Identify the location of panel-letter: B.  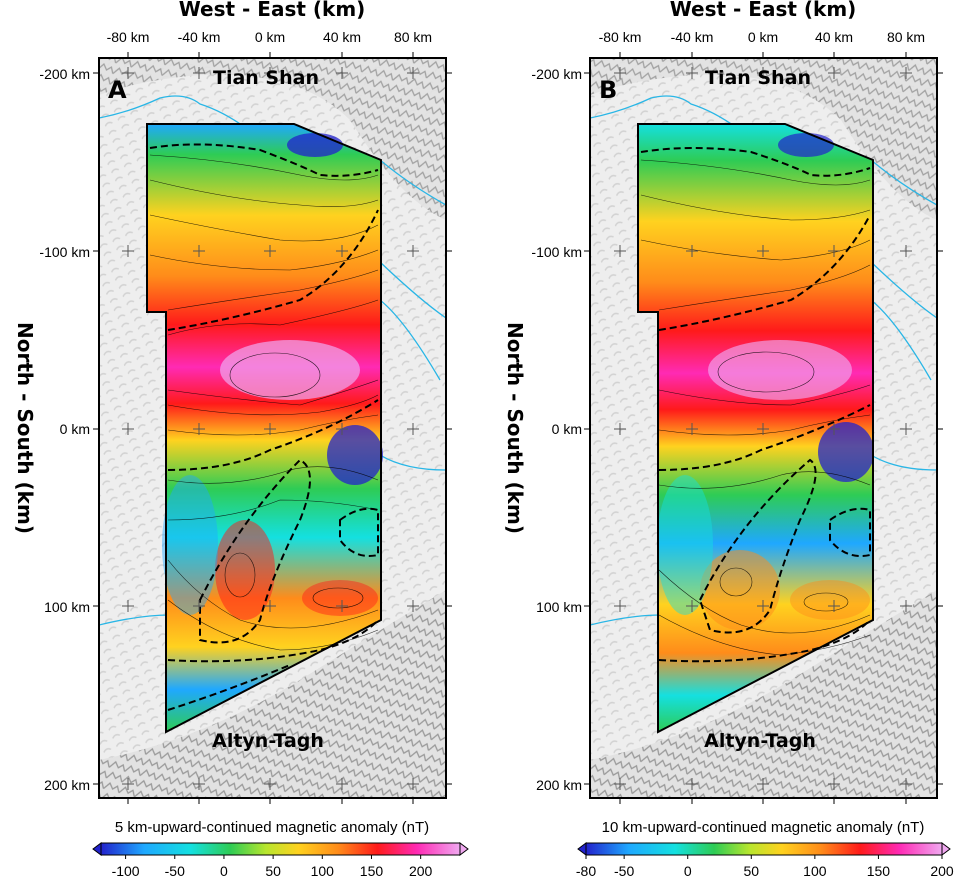
(608, 90).